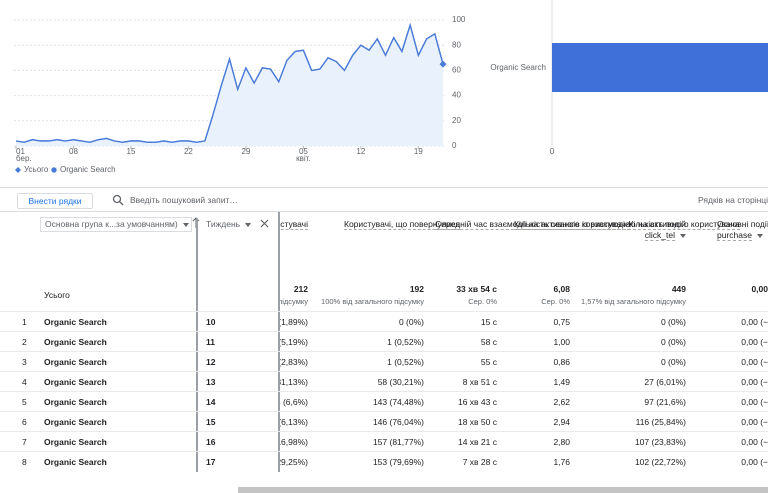  Describe the element at coordinates (264, 223) in the screenshot. I see `close-icon` at that location.